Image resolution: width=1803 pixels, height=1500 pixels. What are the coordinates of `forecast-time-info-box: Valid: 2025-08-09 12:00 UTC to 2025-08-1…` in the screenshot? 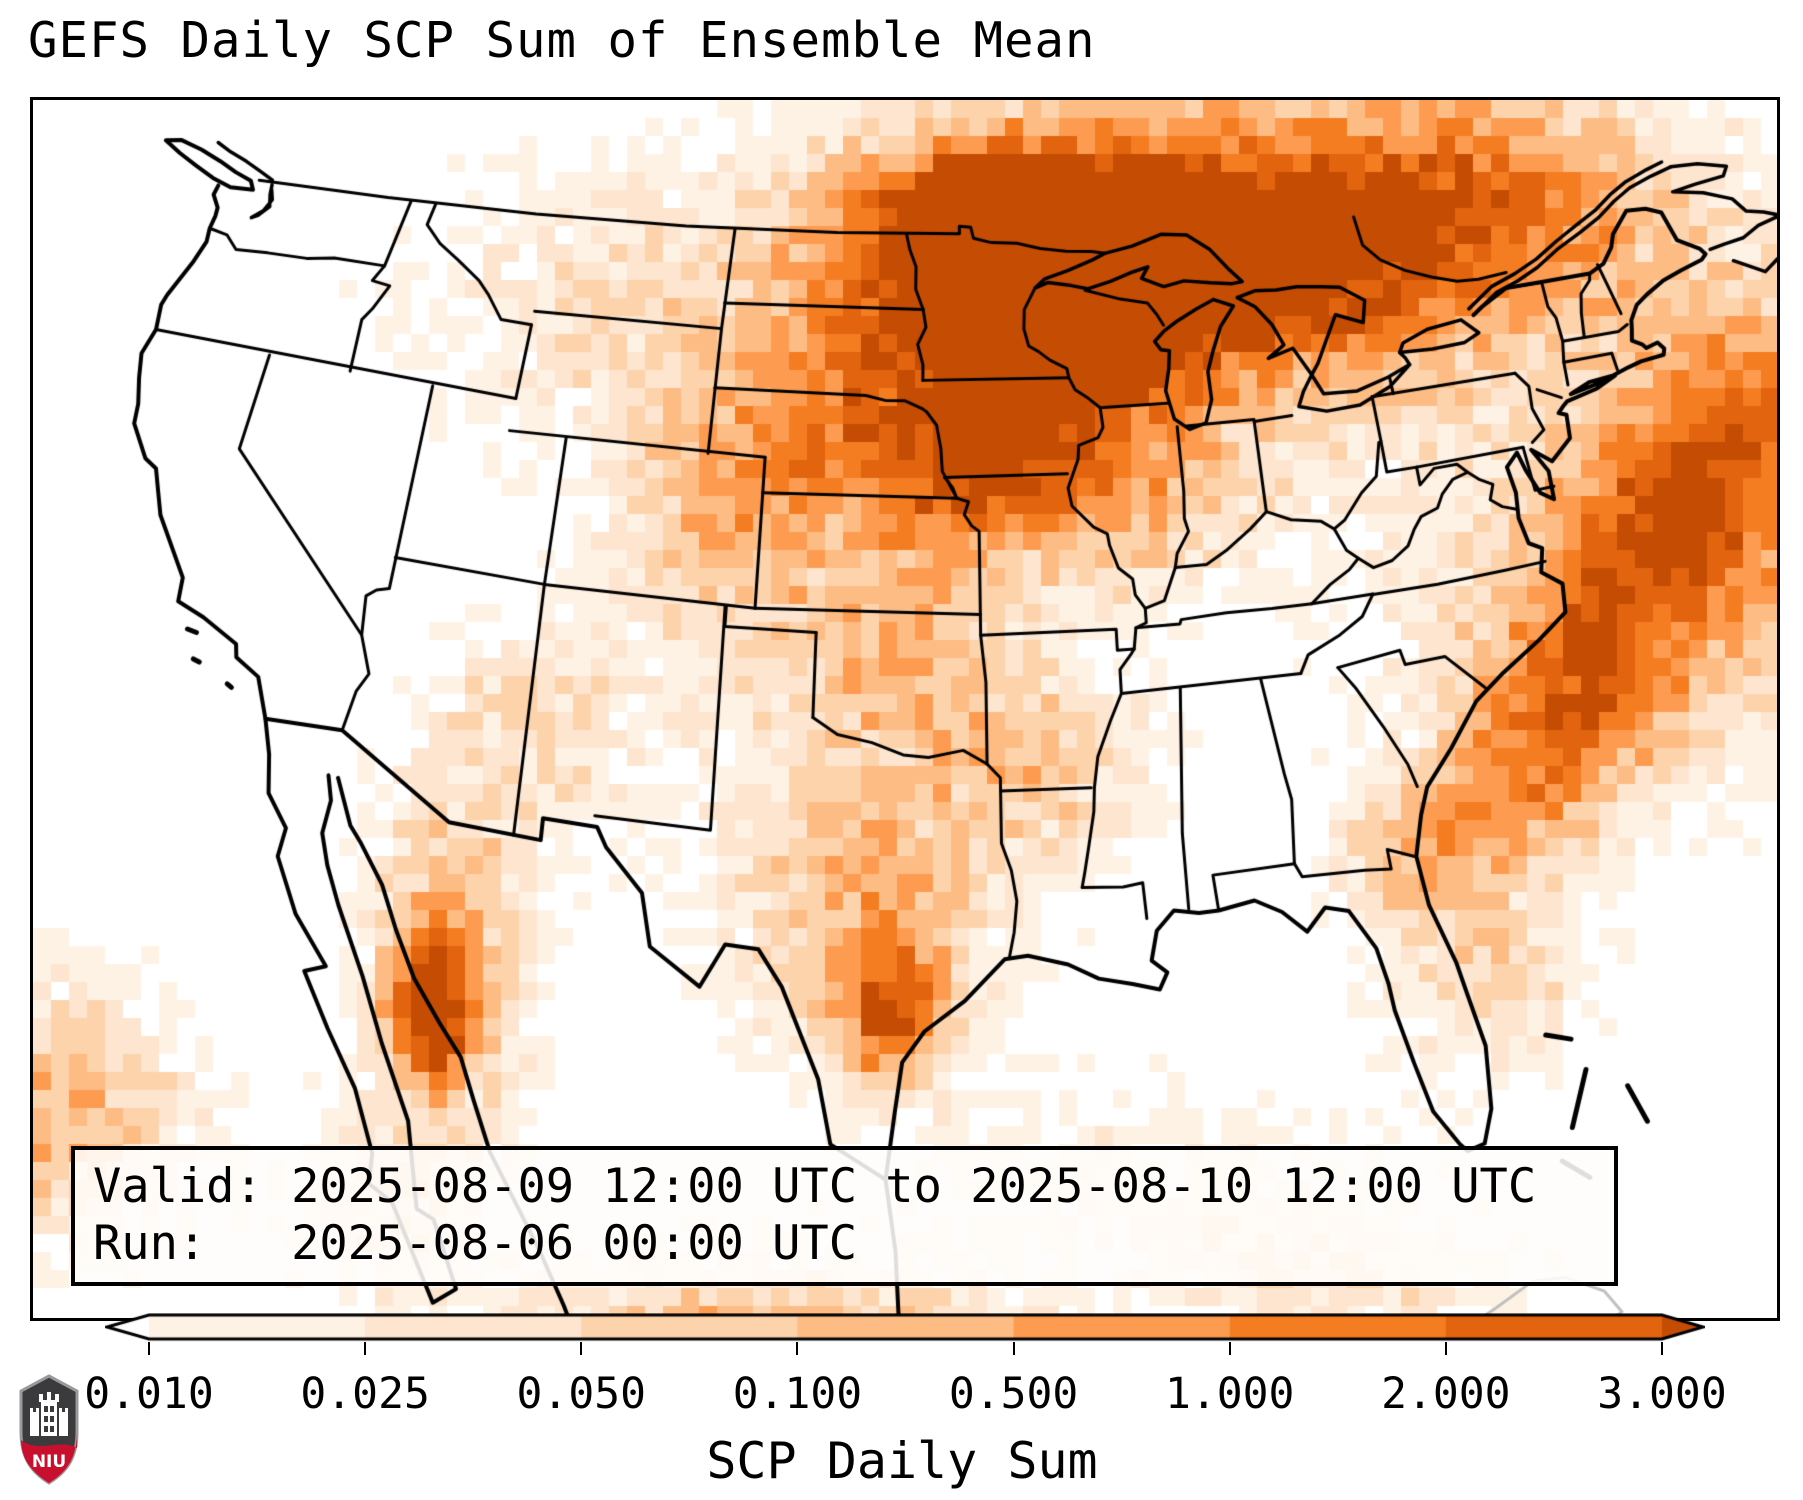 It's located at (844, 1216).